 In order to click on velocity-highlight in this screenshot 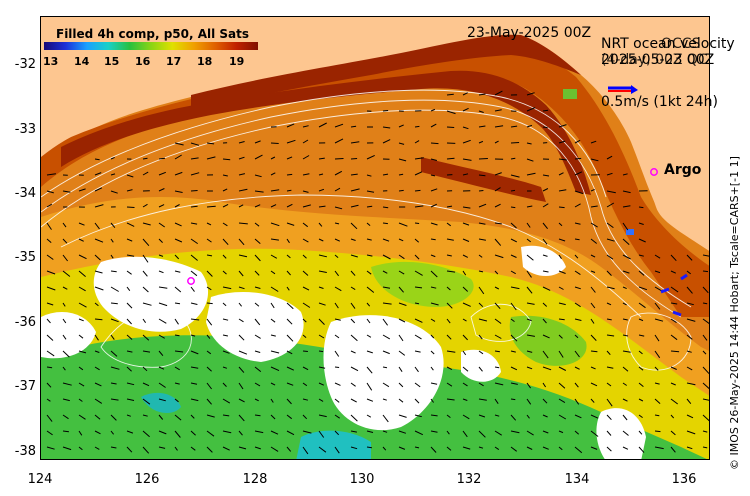, I will do `click(674, 295)`.